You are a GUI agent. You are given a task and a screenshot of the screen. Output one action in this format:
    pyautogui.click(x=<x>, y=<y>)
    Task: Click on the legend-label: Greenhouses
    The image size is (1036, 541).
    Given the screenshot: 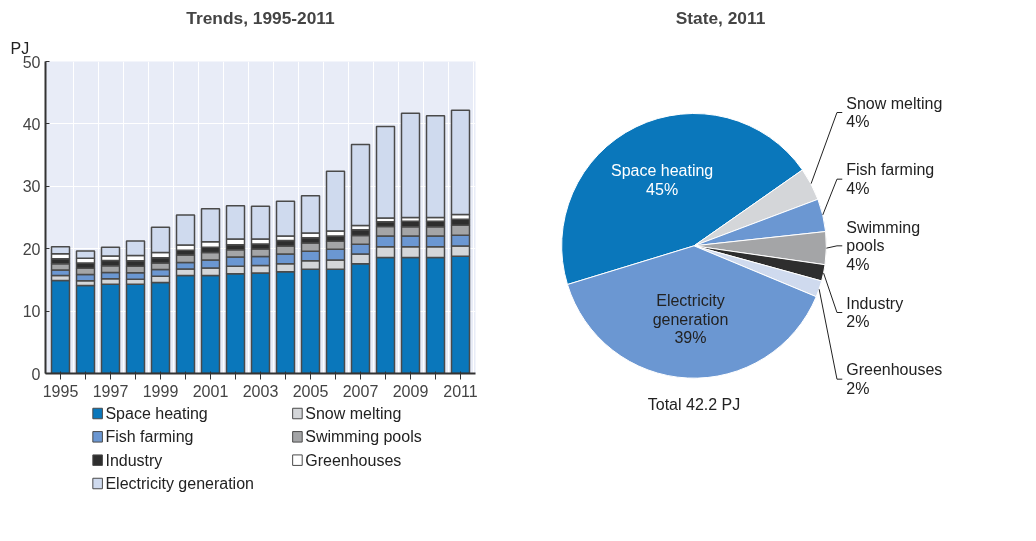 What is the action you would take?
    pyautogui.click(x=353, y=460)
    